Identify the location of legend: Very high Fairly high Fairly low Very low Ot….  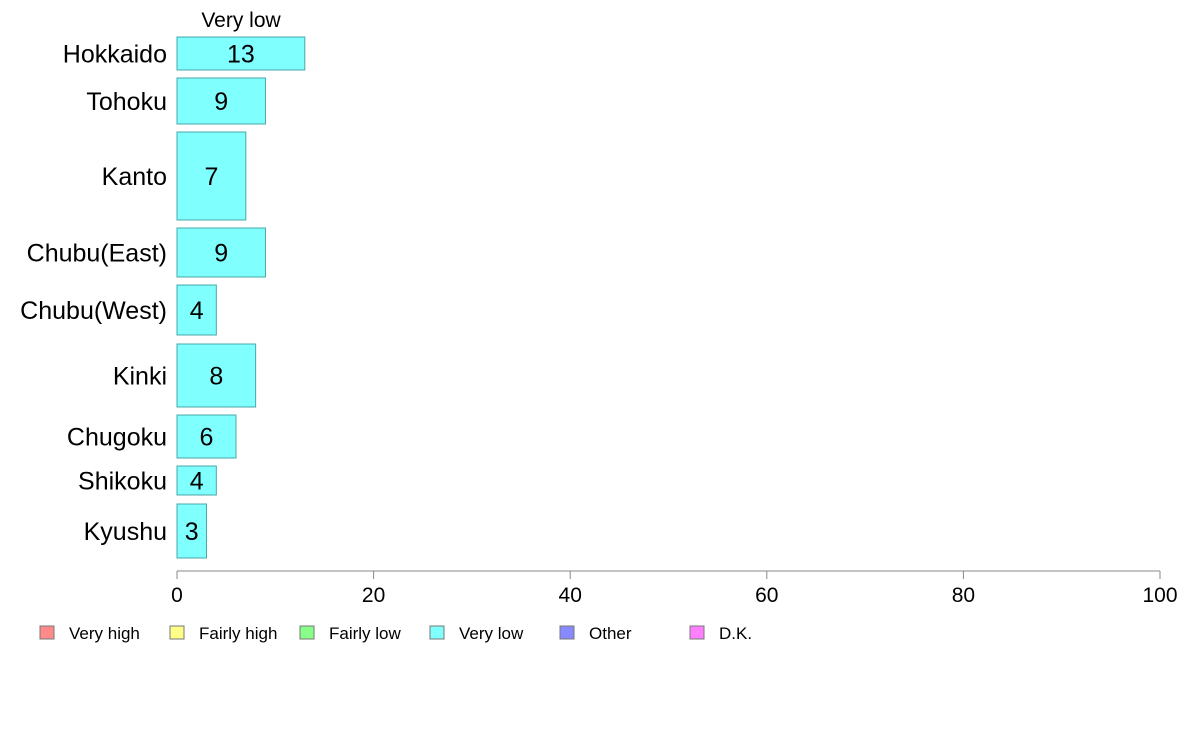
(395, 633).